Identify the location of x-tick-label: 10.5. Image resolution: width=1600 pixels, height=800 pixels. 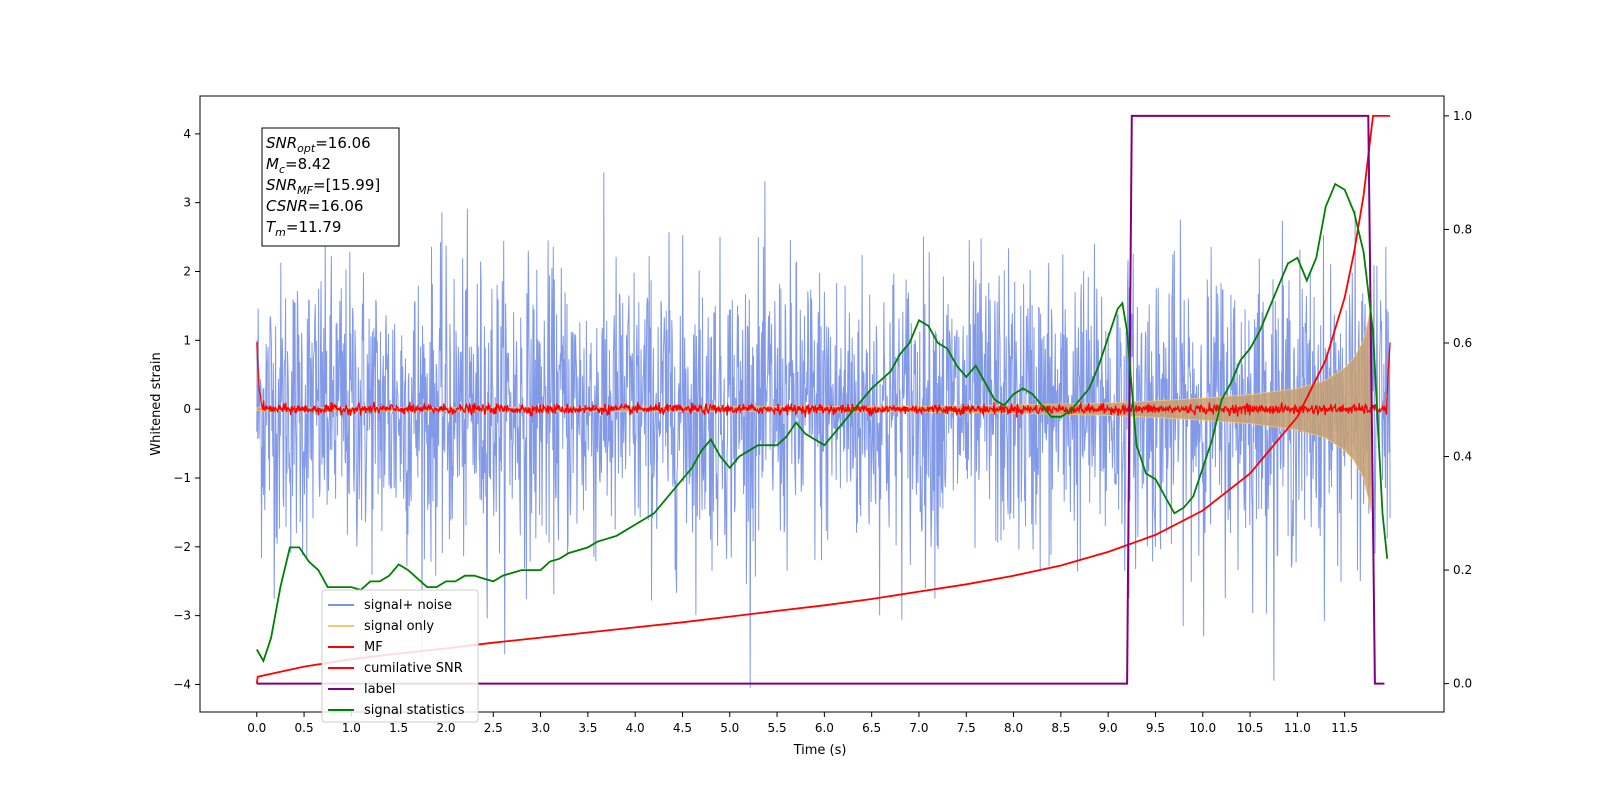
(1250, 728).